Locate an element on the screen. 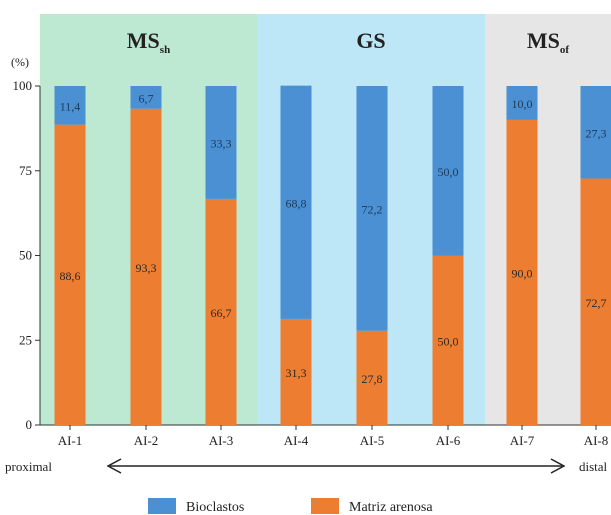 The image size is (611, 515). data-label-matriz: 72,7 is located at coordinates (596, 303).